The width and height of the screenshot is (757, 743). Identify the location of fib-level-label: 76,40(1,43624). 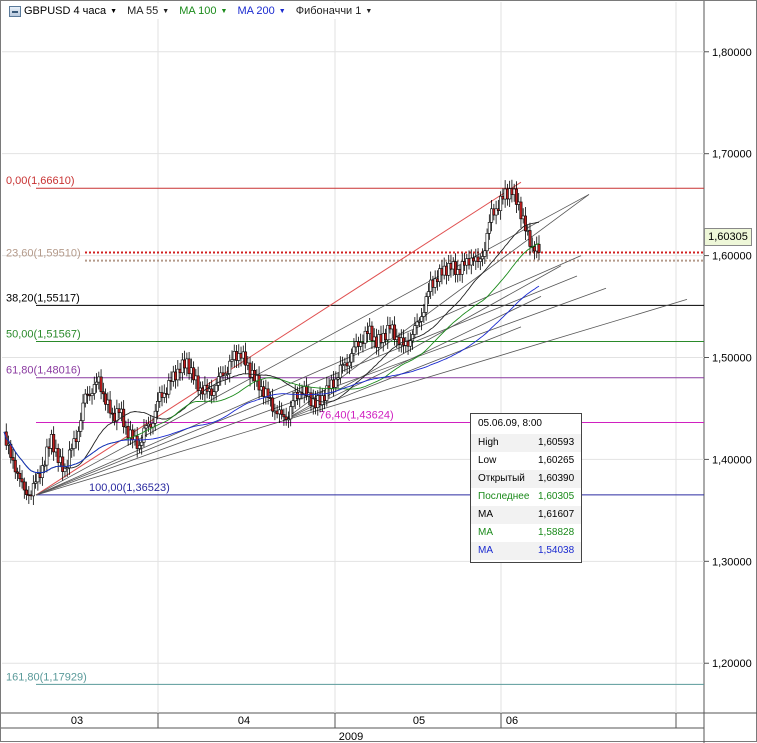
(356, 415).